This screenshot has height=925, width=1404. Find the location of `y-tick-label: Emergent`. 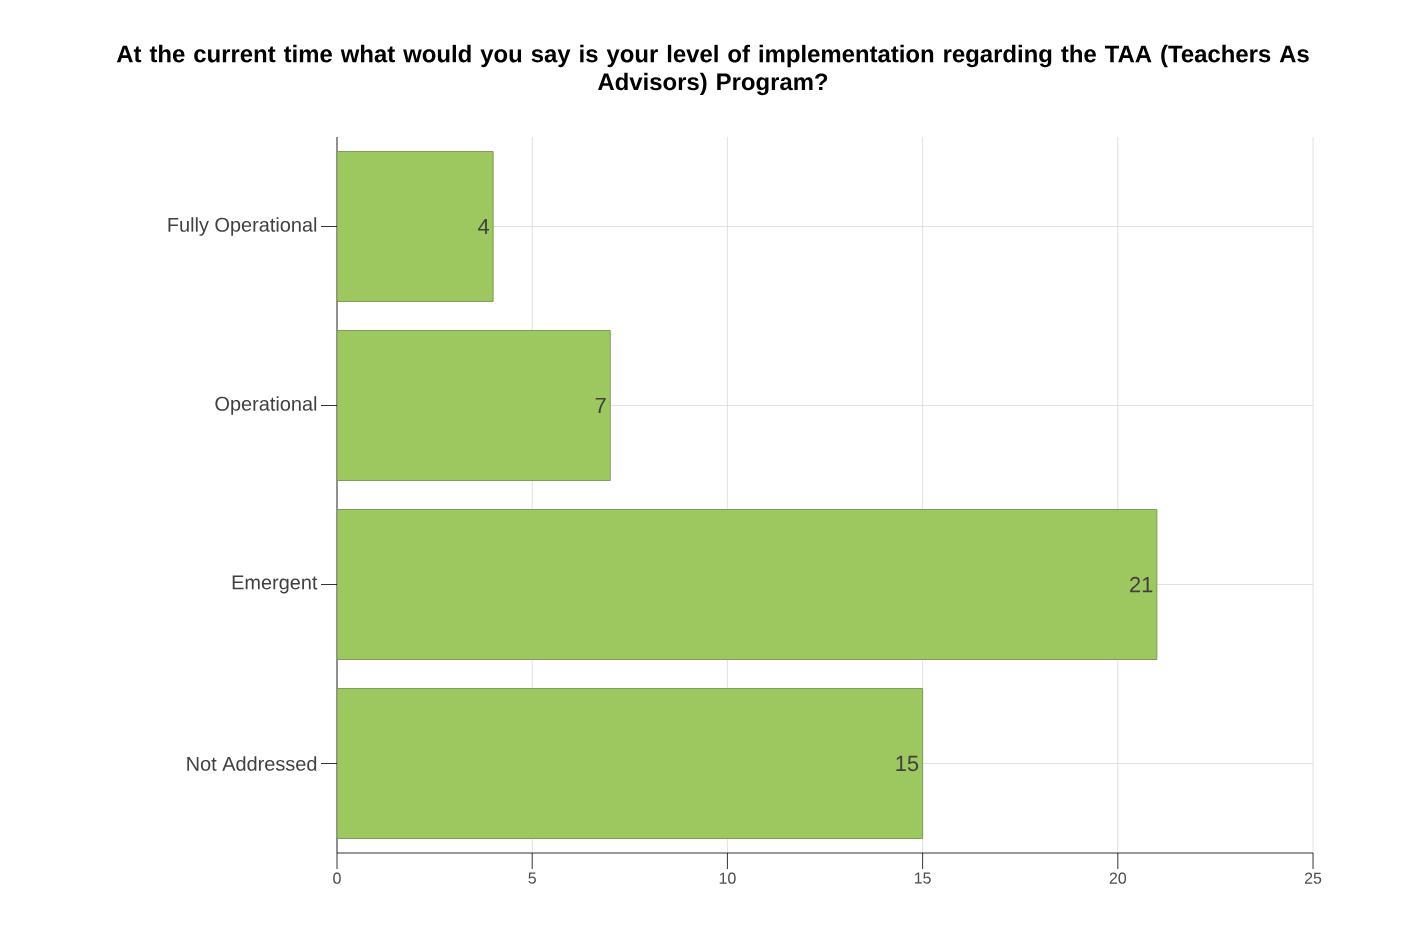

y-tick-label: Emergent is located at coordinates (275, 584).